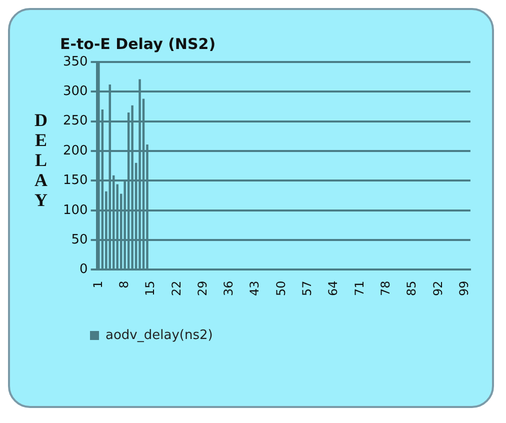 The width and height of the screenshot is (506, 423). I want to click on y-tick-label: 350, so click(75, 62).